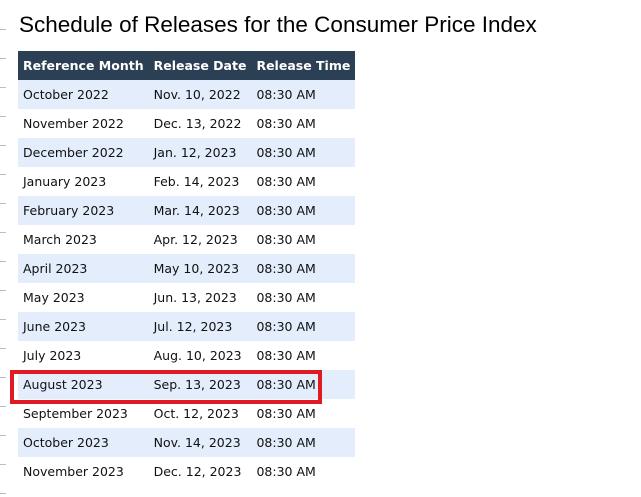 The width and height of the screenshot is (641, 497). Describe the element at coordinates (3, 248) in the screenshot. I see `left-gutter-ticks` at that location.